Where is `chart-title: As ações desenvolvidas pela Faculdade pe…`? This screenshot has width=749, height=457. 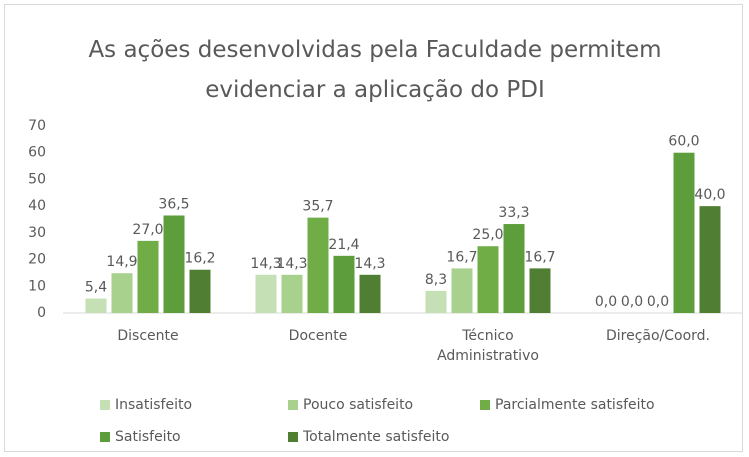 chart-title: As ações desenvolvidas pela Faculdade pe… is located at coordinates (375, 70).